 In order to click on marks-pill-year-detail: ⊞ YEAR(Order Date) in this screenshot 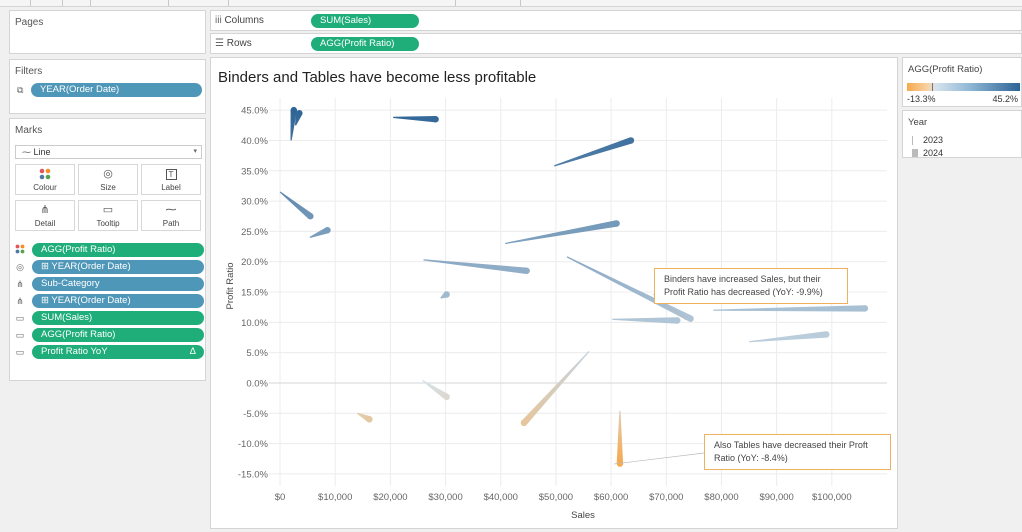, I will do `click(118, 301)`.